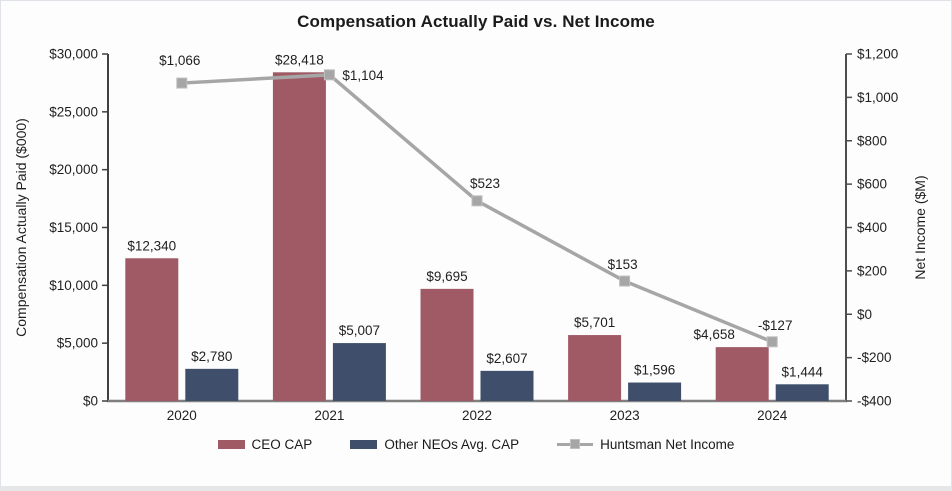 This screenshot has height=491, width=952. I want to click on net-income-marker-glyph, so click(575, 444).